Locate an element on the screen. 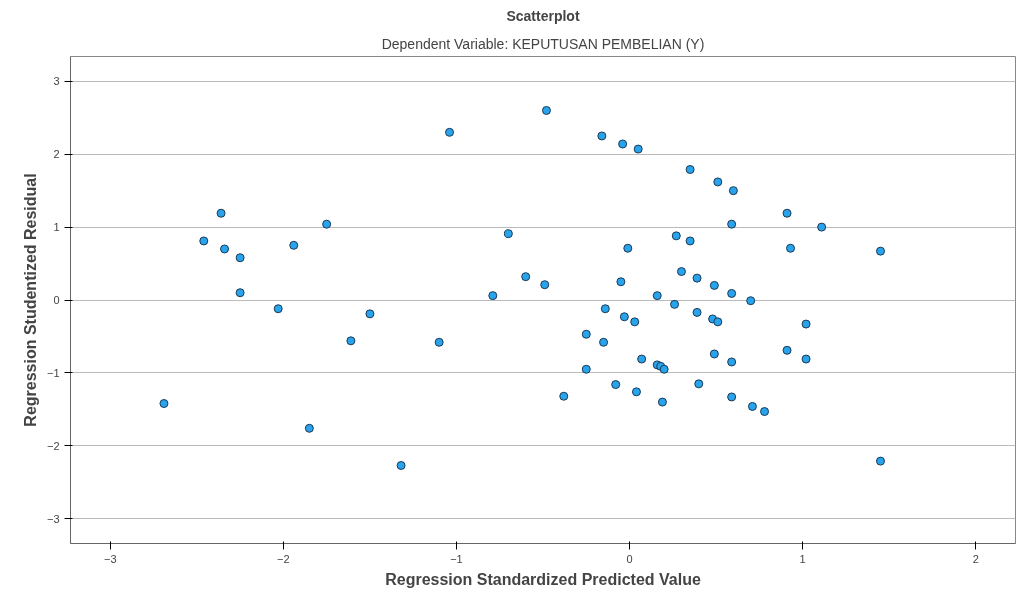 Image resolution: width=1027 pixels, height=596 pixels. x-tick-label: −2 is located at coordinates (283, 558).